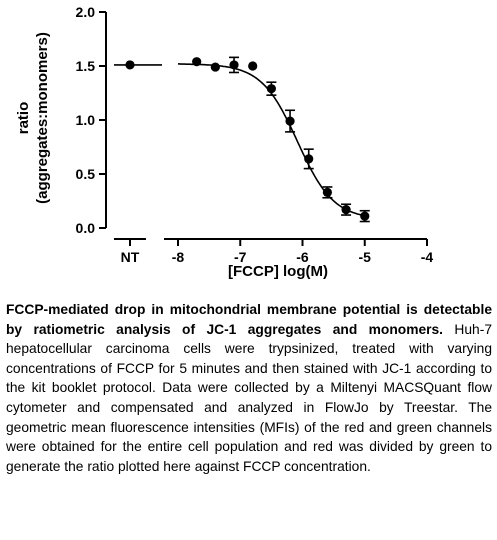 This screenshot has width=497, height=540. Describe the element at coordinates (274, 251) in the screenshot. I see `x-axis: NT -8 -7 -6 -5 -4` at that location.